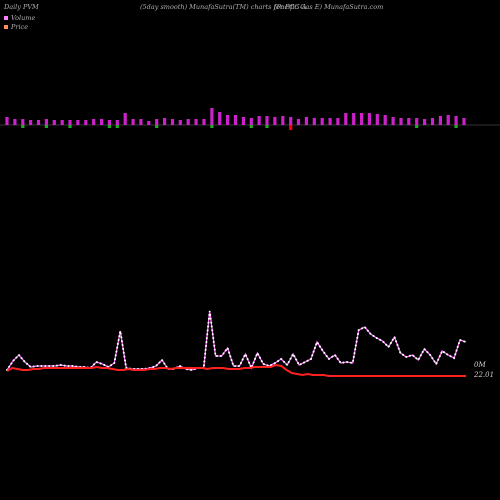  What do you see at coordinates (329, 7) in the screenshot?
I see `chart-header-right: (Pacific Gas E) MunafaSutra.com` at bounding box center [329, 7].